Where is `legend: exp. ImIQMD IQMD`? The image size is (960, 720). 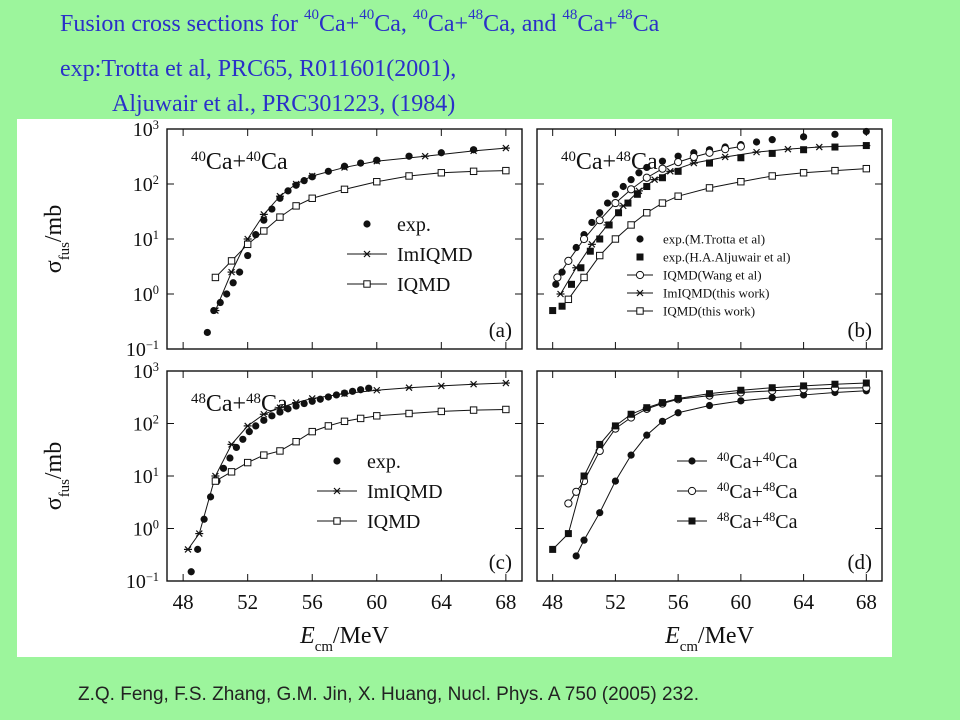
legend: exp. ImIQMD IQMD is located at coordinates (380, 492).